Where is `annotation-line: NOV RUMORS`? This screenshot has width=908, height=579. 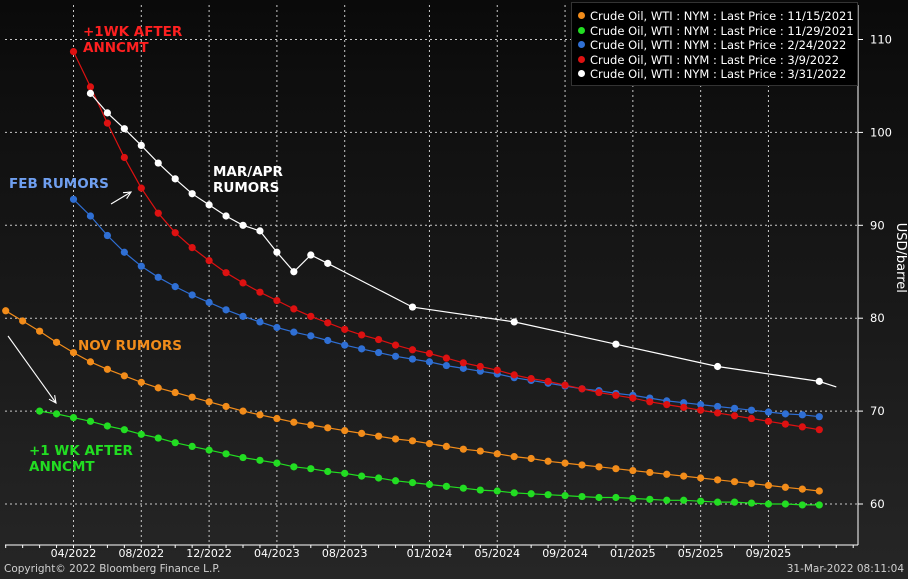 annotation-line: NOV RUMORS is located at coordinates (130, 346).